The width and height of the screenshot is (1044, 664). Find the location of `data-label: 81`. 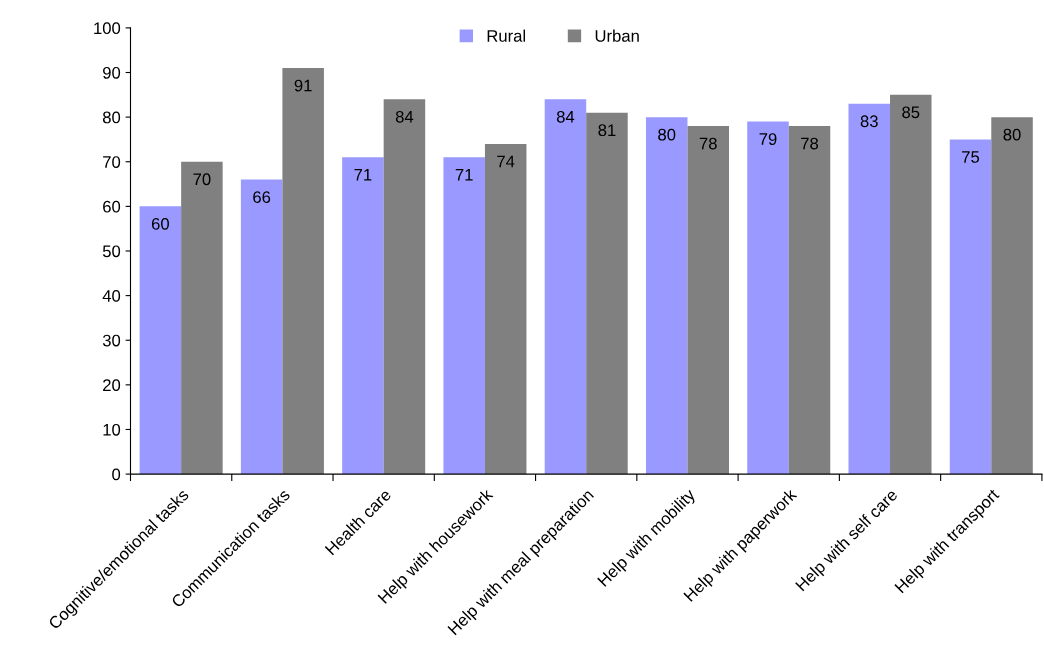

data-label: 81 is located at coordinates (607, 130).